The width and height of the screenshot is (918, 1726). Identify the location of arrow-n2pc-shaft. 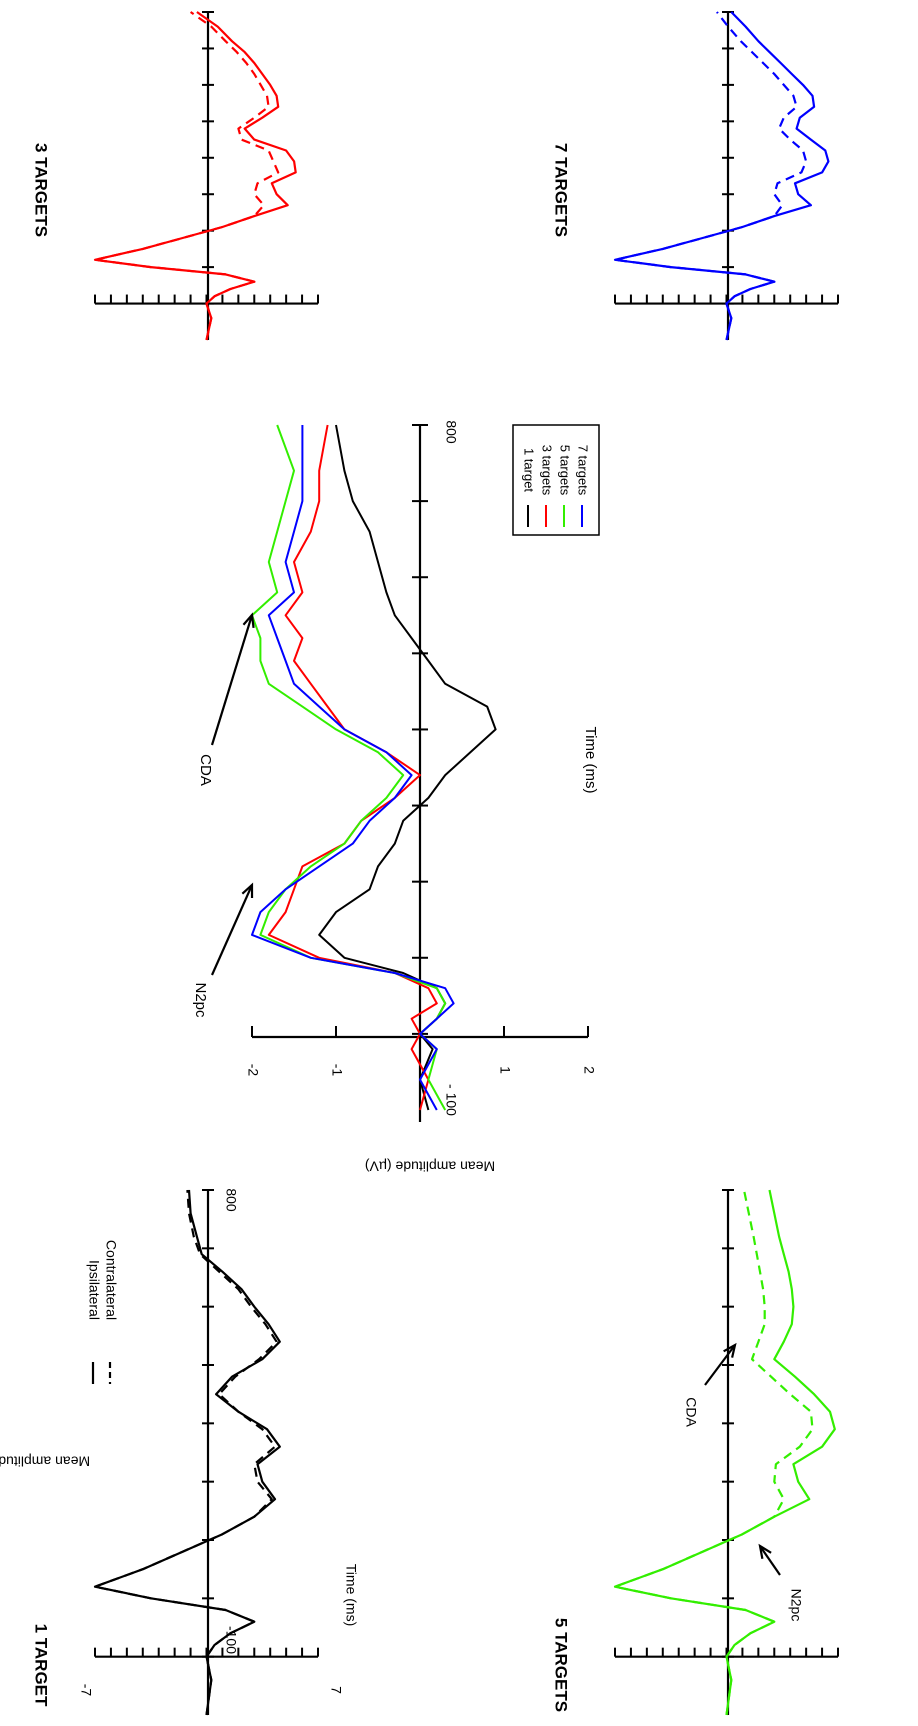
(232, 930).